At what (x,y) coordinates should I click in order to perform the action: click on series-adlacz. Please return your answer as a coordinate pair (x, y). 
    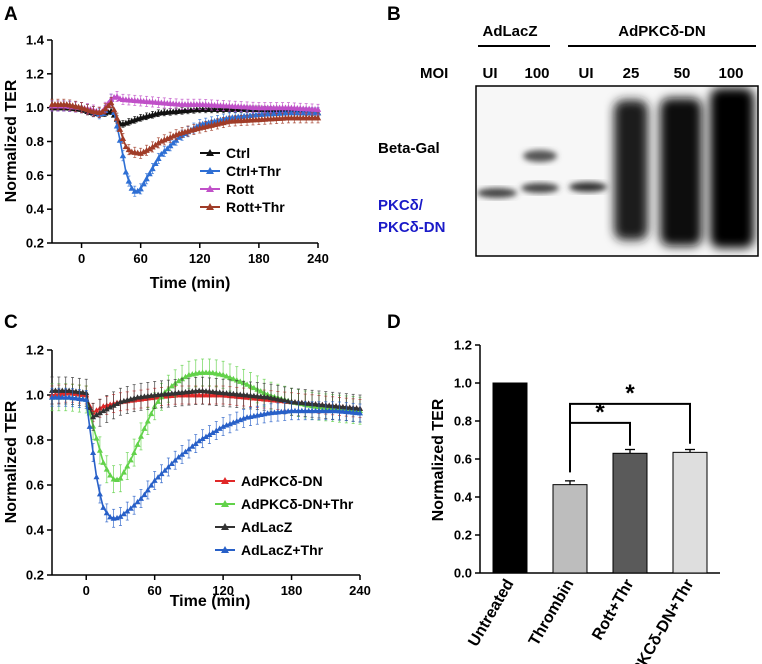
    Looking at the image, I should click on (206, 403).